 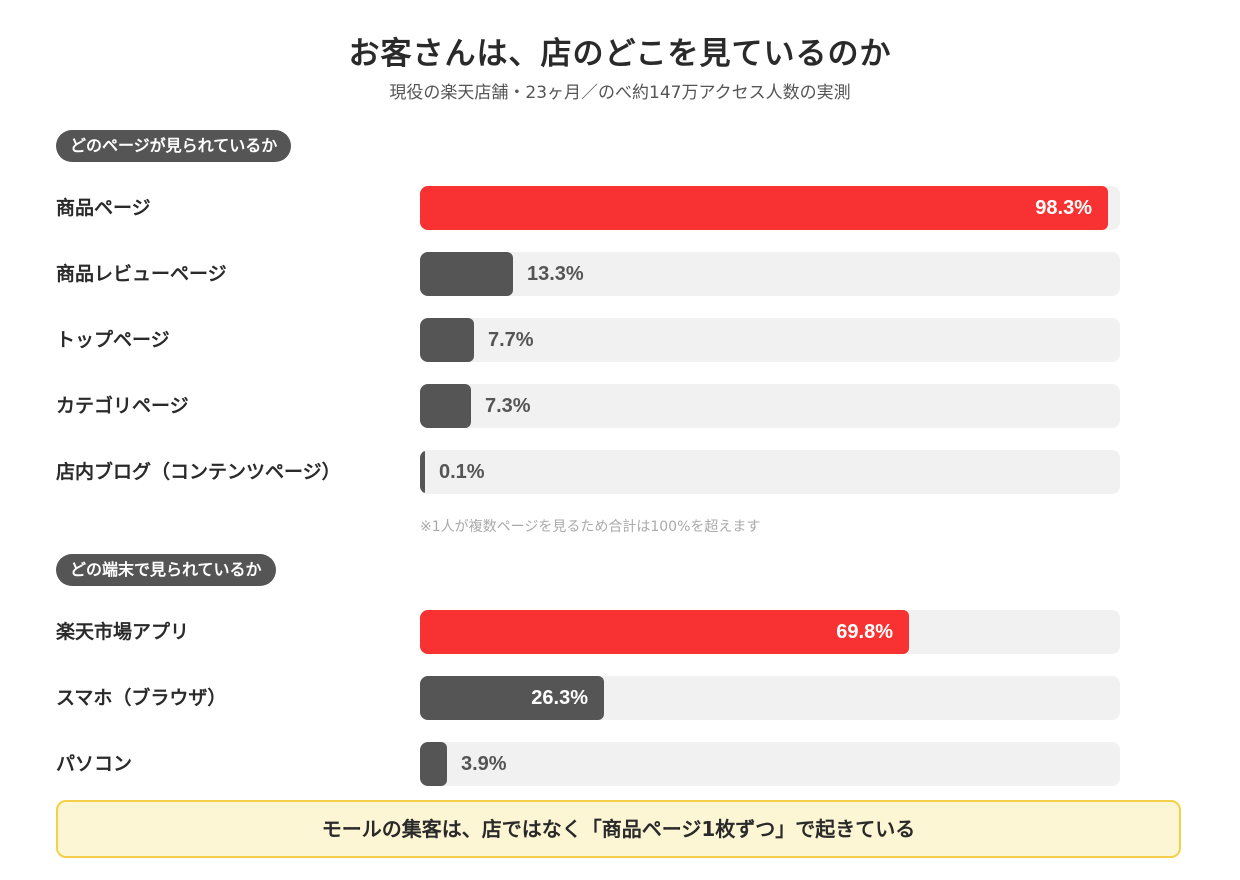 I want to click on devices-category-label: パソコン, so click(x=94, y=764).